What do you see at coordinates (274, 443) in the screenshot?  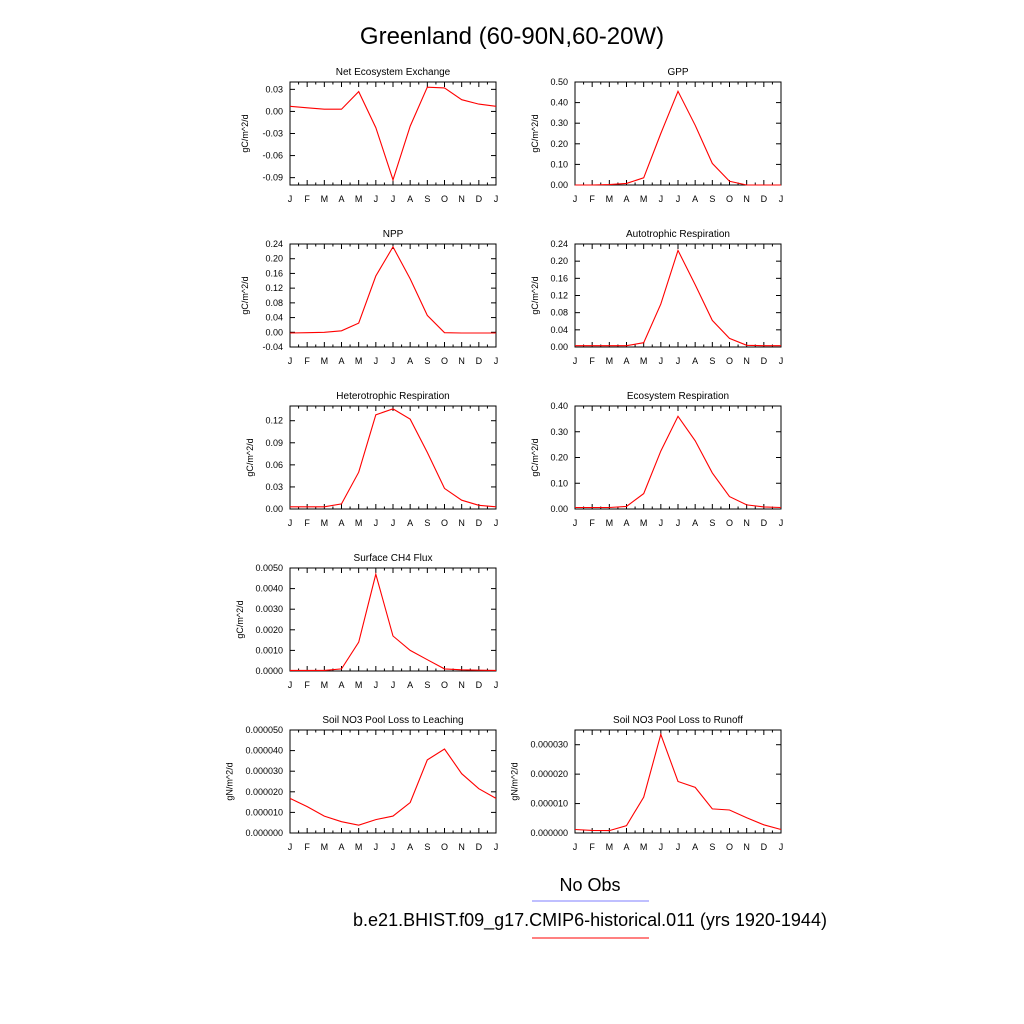 I see `y-tick-label: 0.09` at bounding box center [274, 443].